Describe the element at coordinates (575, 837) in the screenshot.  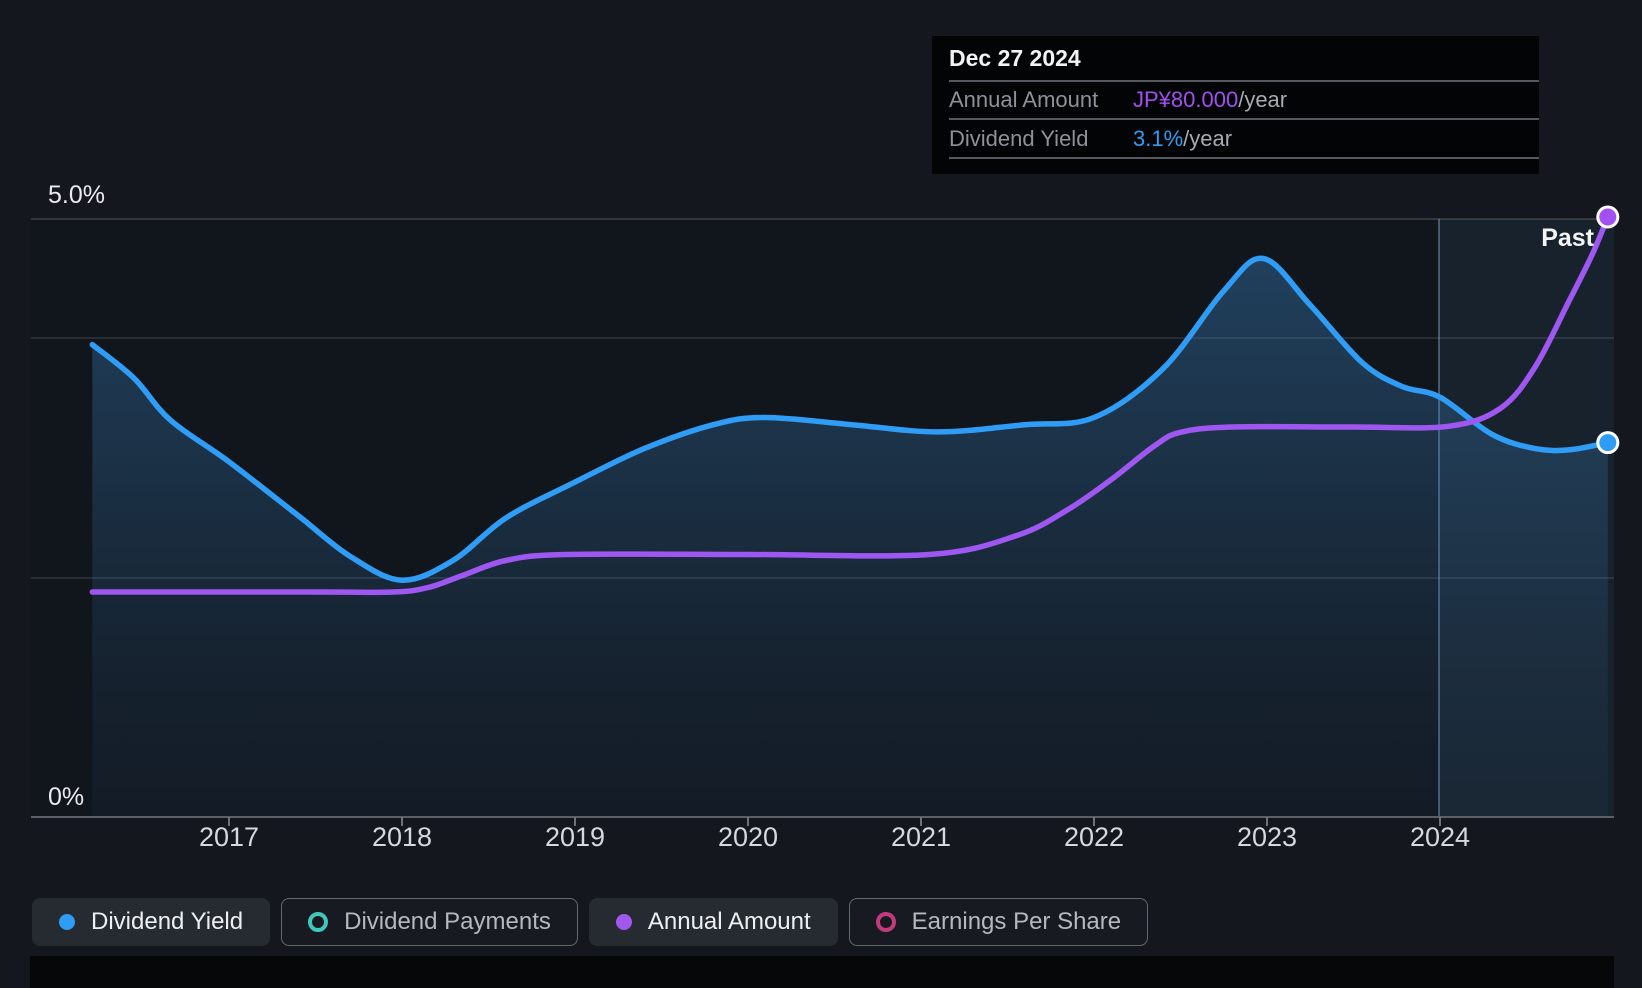
I see `x-tick-label: 2019` at that location.